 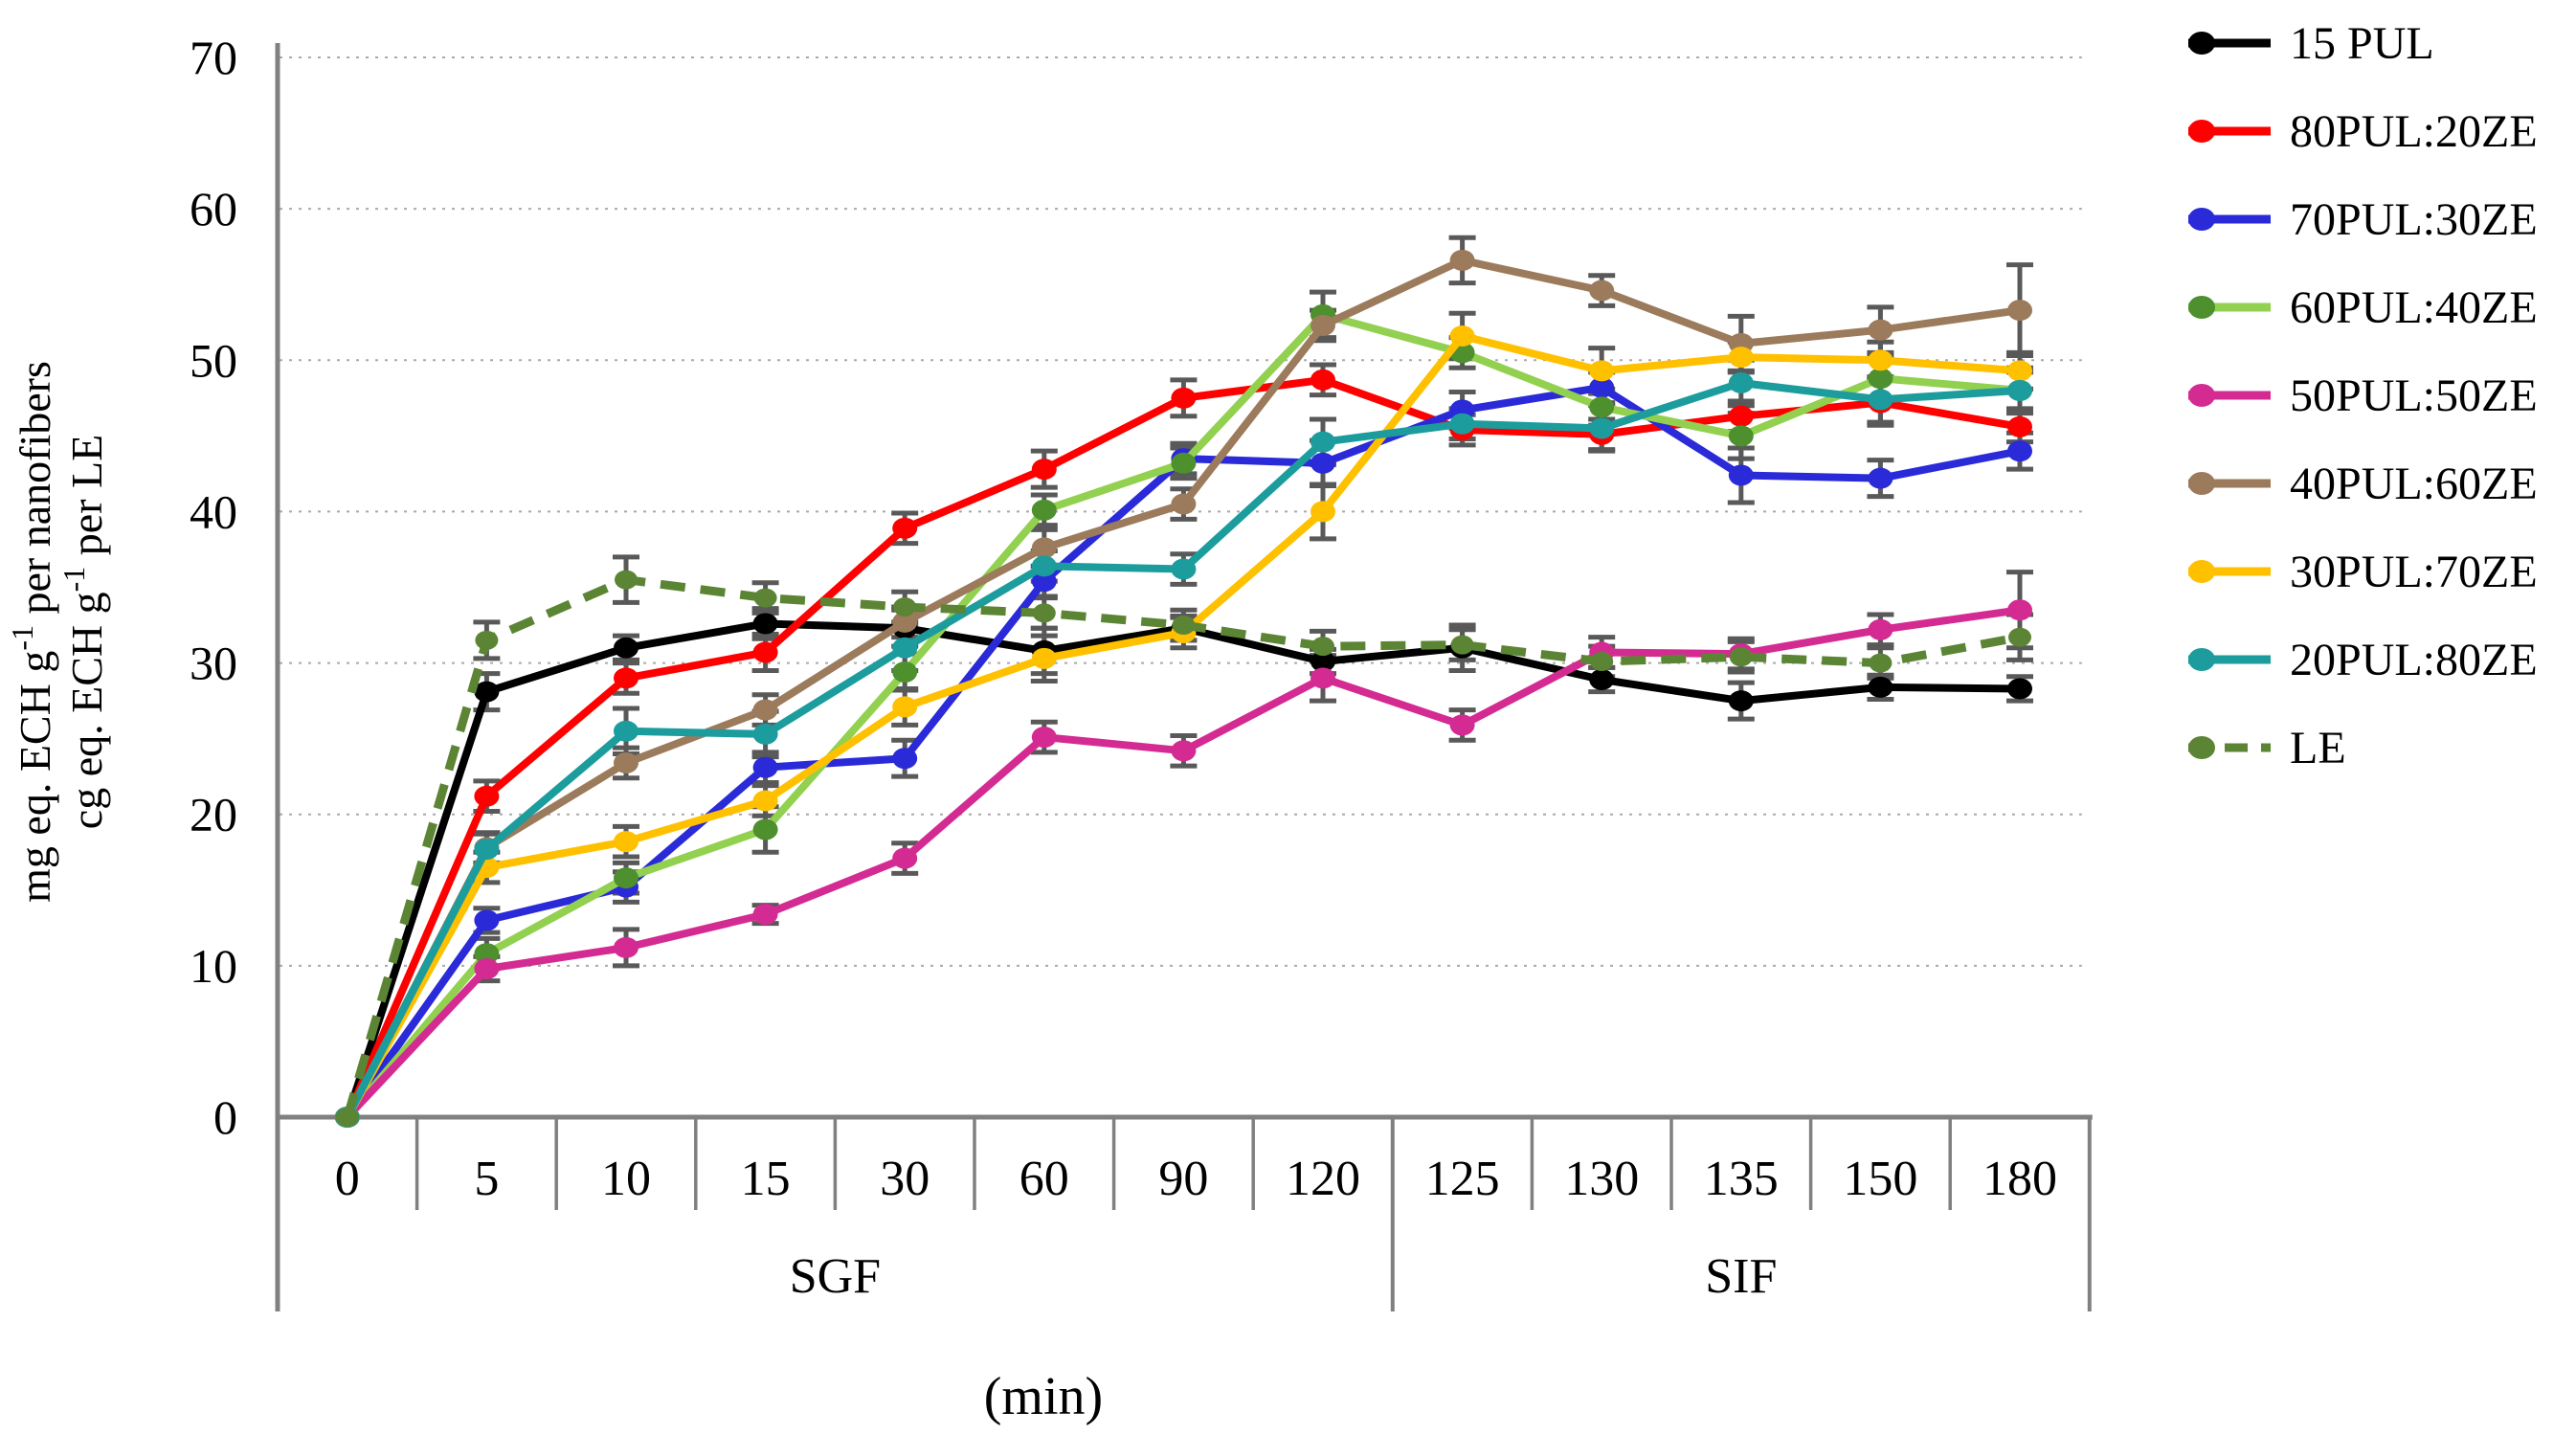 What do you see at coordinates (348, 1179) in the screenshot?
I see `x-tick-label: 0` at bounding box center [348, 1179].